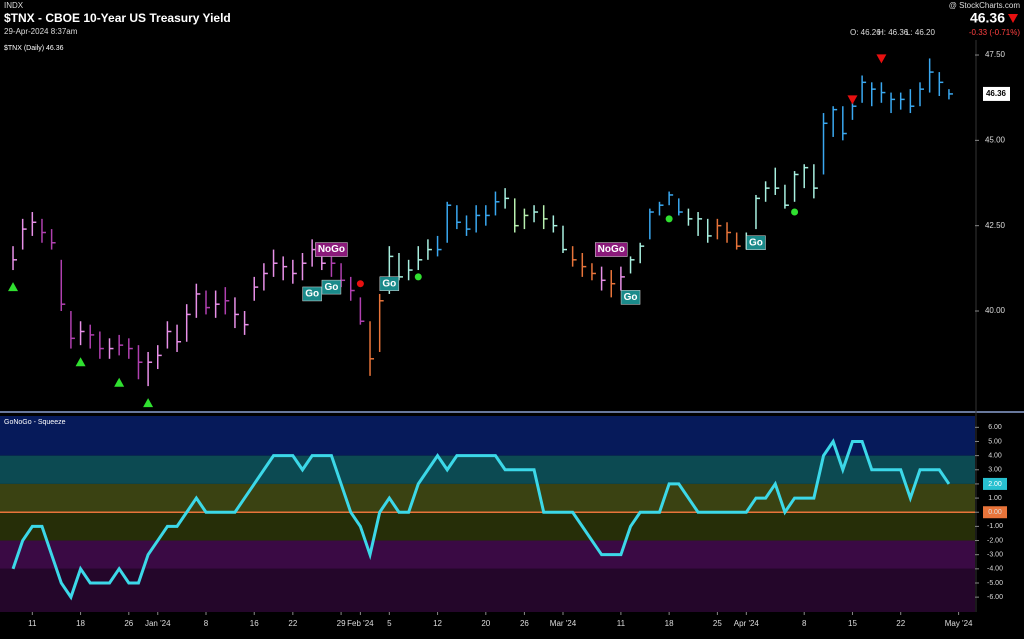  What do you see at coordinates (995, 139) in the screenshot?
I see `y-tick-label: 45.00` at bounding box center [995, 139].